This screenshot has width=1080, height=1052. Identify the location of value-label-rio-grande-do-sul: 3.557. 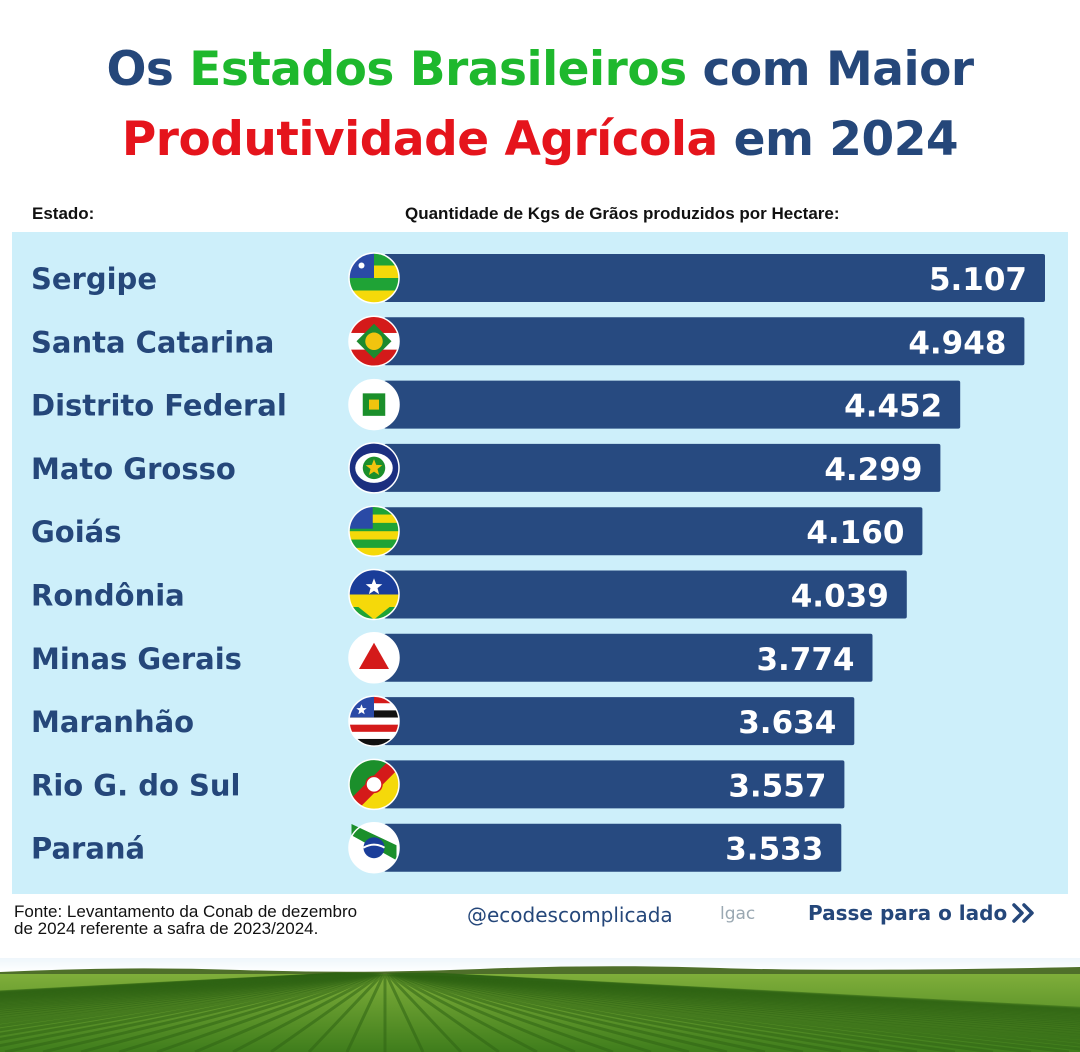
(777, 786).